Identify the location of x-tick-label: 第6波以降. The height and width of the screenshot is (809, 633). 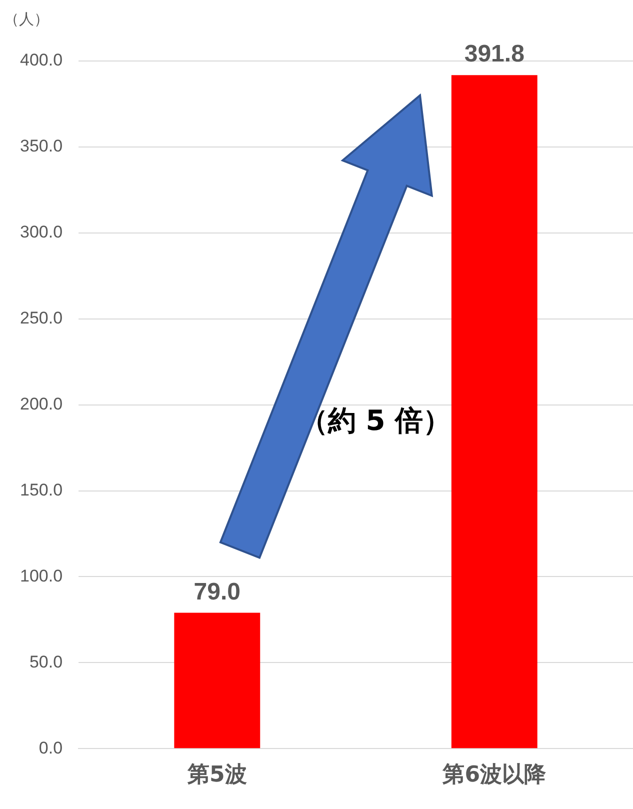
(495, 775).